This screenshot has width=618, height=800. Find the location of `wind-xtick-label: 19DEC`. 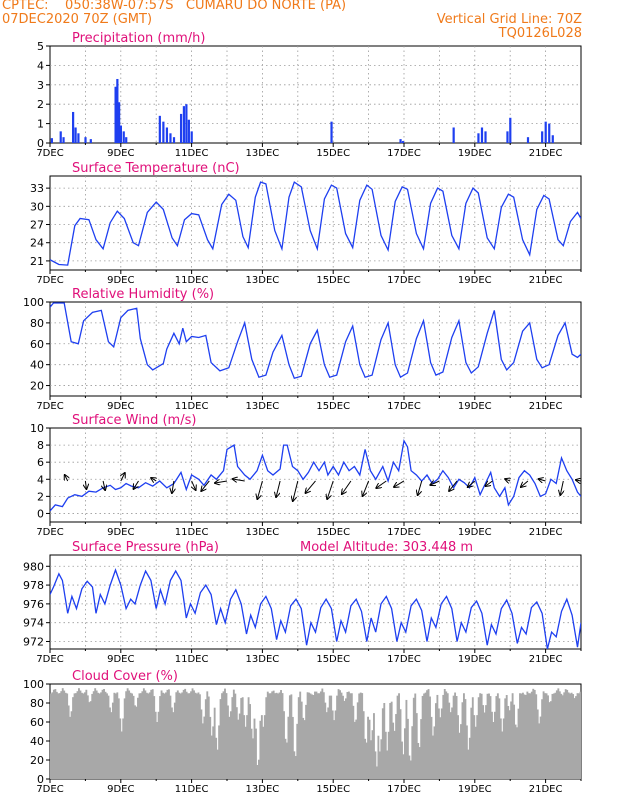

wind-xtick-label: 19DEC is located at coordinates (475, 532).